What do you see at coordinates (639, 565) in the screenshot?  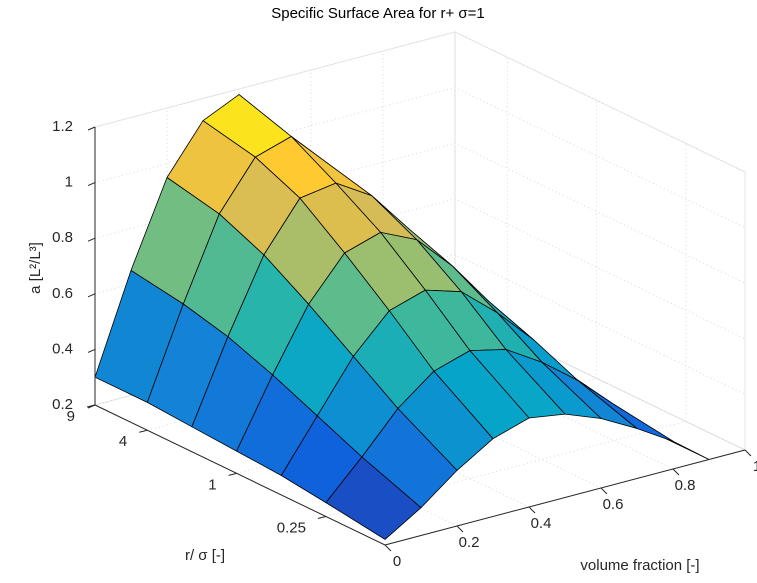 I see `x-axis-label: volume fraction [-]` at bounding box center [639, 565].